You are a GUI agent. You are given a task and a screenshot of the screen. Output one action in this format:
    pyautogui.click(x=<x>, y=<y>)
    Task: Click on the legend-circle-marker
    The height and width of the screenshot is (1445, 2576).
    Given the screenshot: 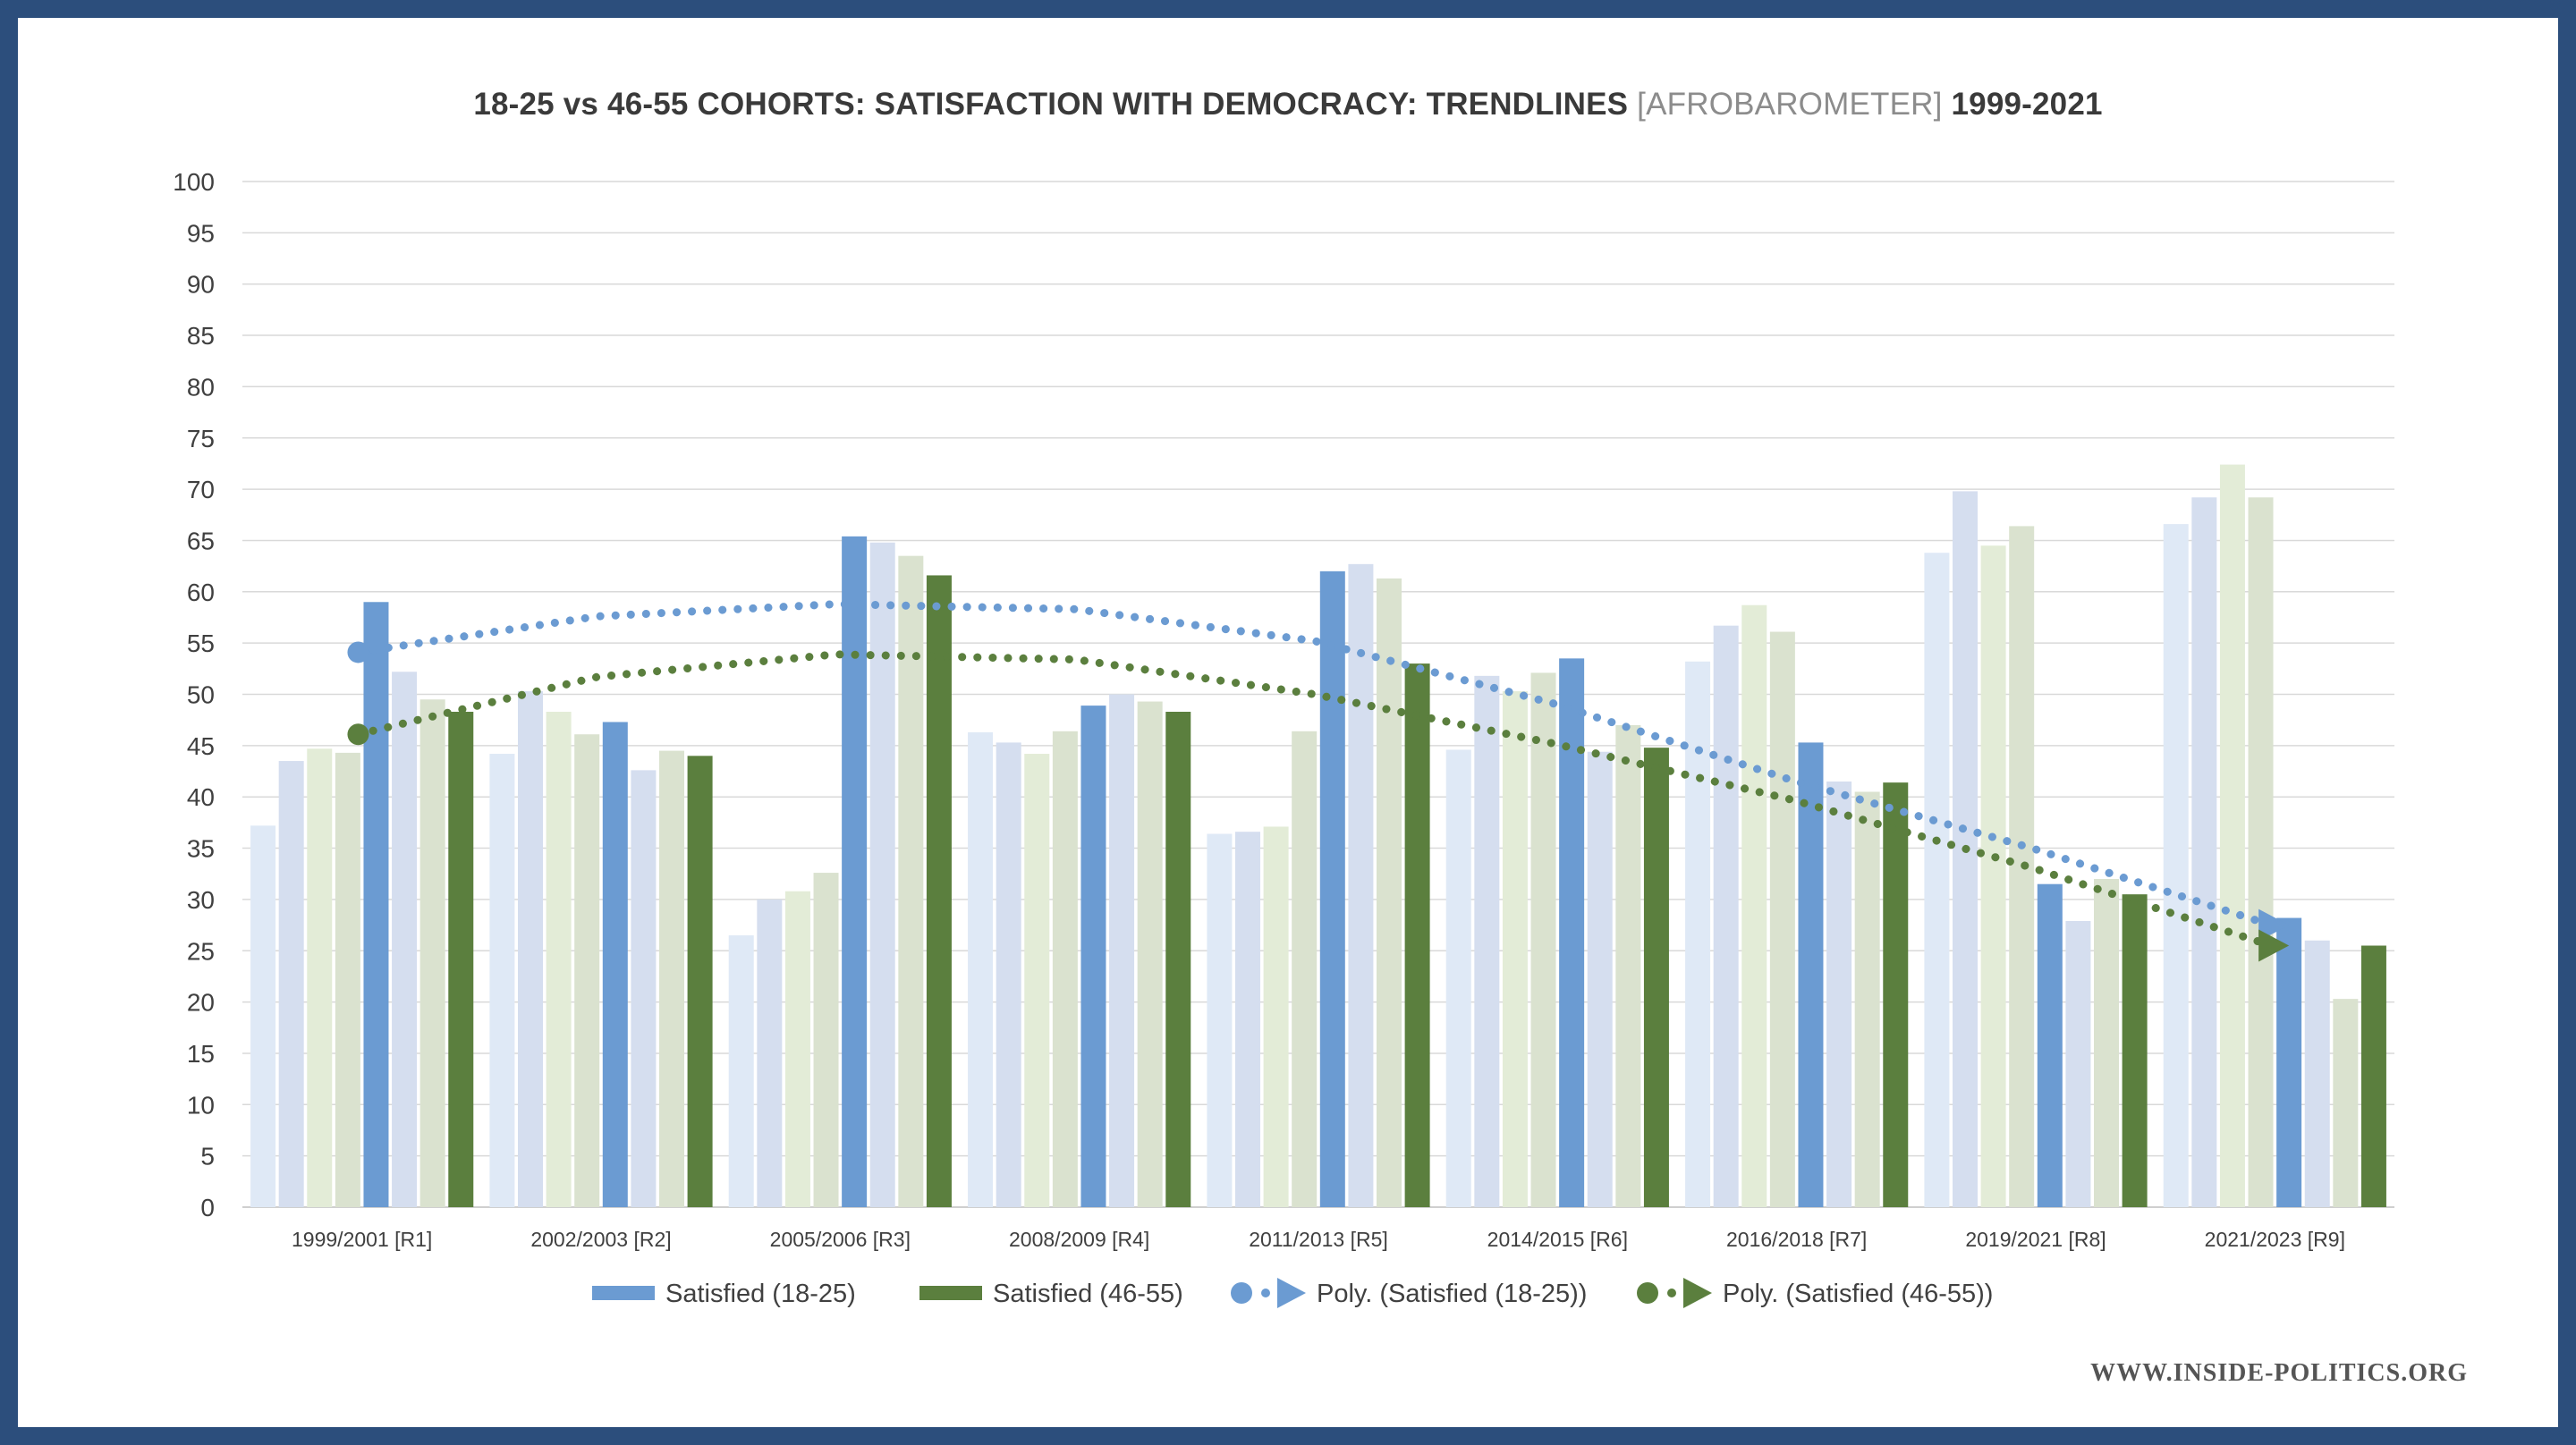 What is the action you would take?
    pyautogui.click(x=1647, y=1293)
    